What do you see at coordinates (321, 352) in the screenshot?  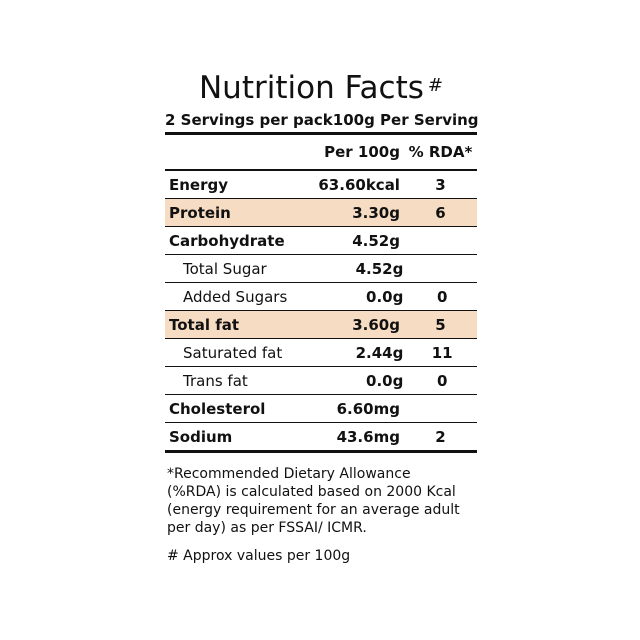 I see `nutrient-row-saturated-fat: Saturated fat 2.44g 11` at bounding box center [321, 352].